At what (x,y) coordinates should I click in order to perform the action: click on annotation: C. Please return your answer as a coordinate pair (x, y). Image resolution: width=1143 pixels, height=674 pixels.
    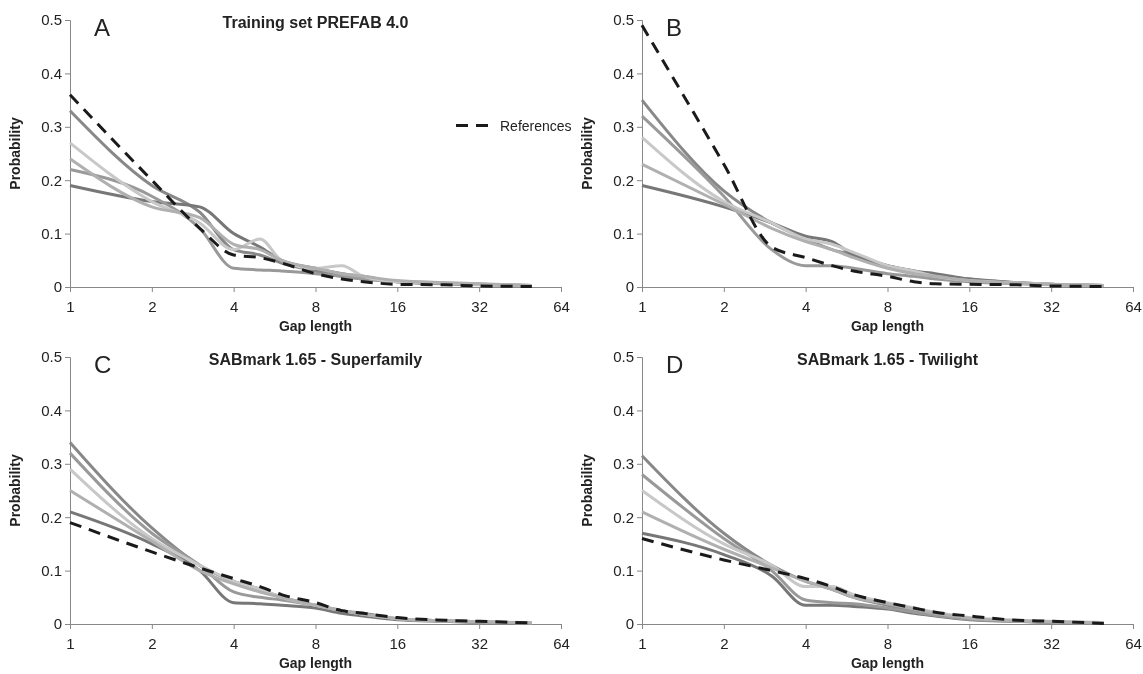
    Looking at the image, I should click on (103, 364).